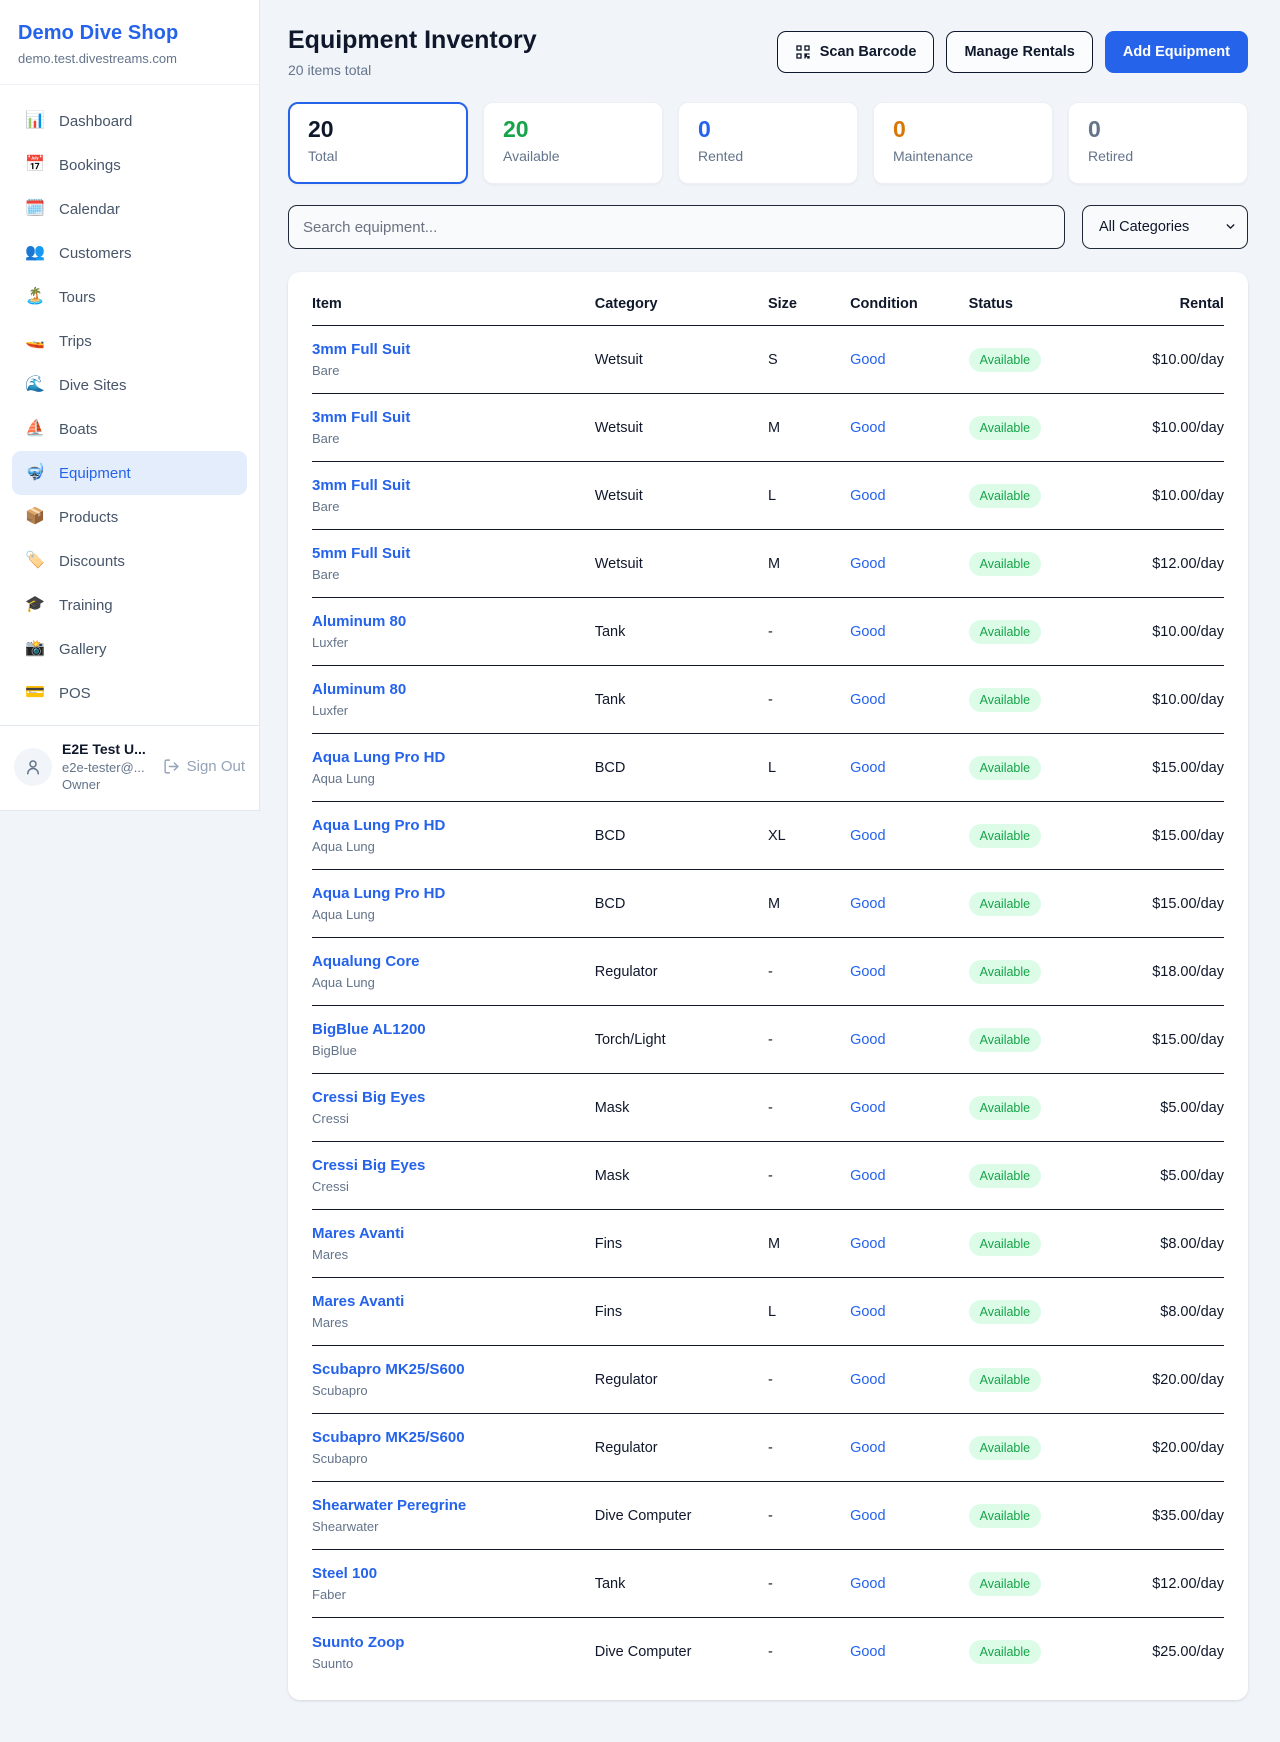 The height and width of the screenshot is (1742, 1280). I want to click on sidebar-item-trips: 🚤 Trips, so click(129, 341).